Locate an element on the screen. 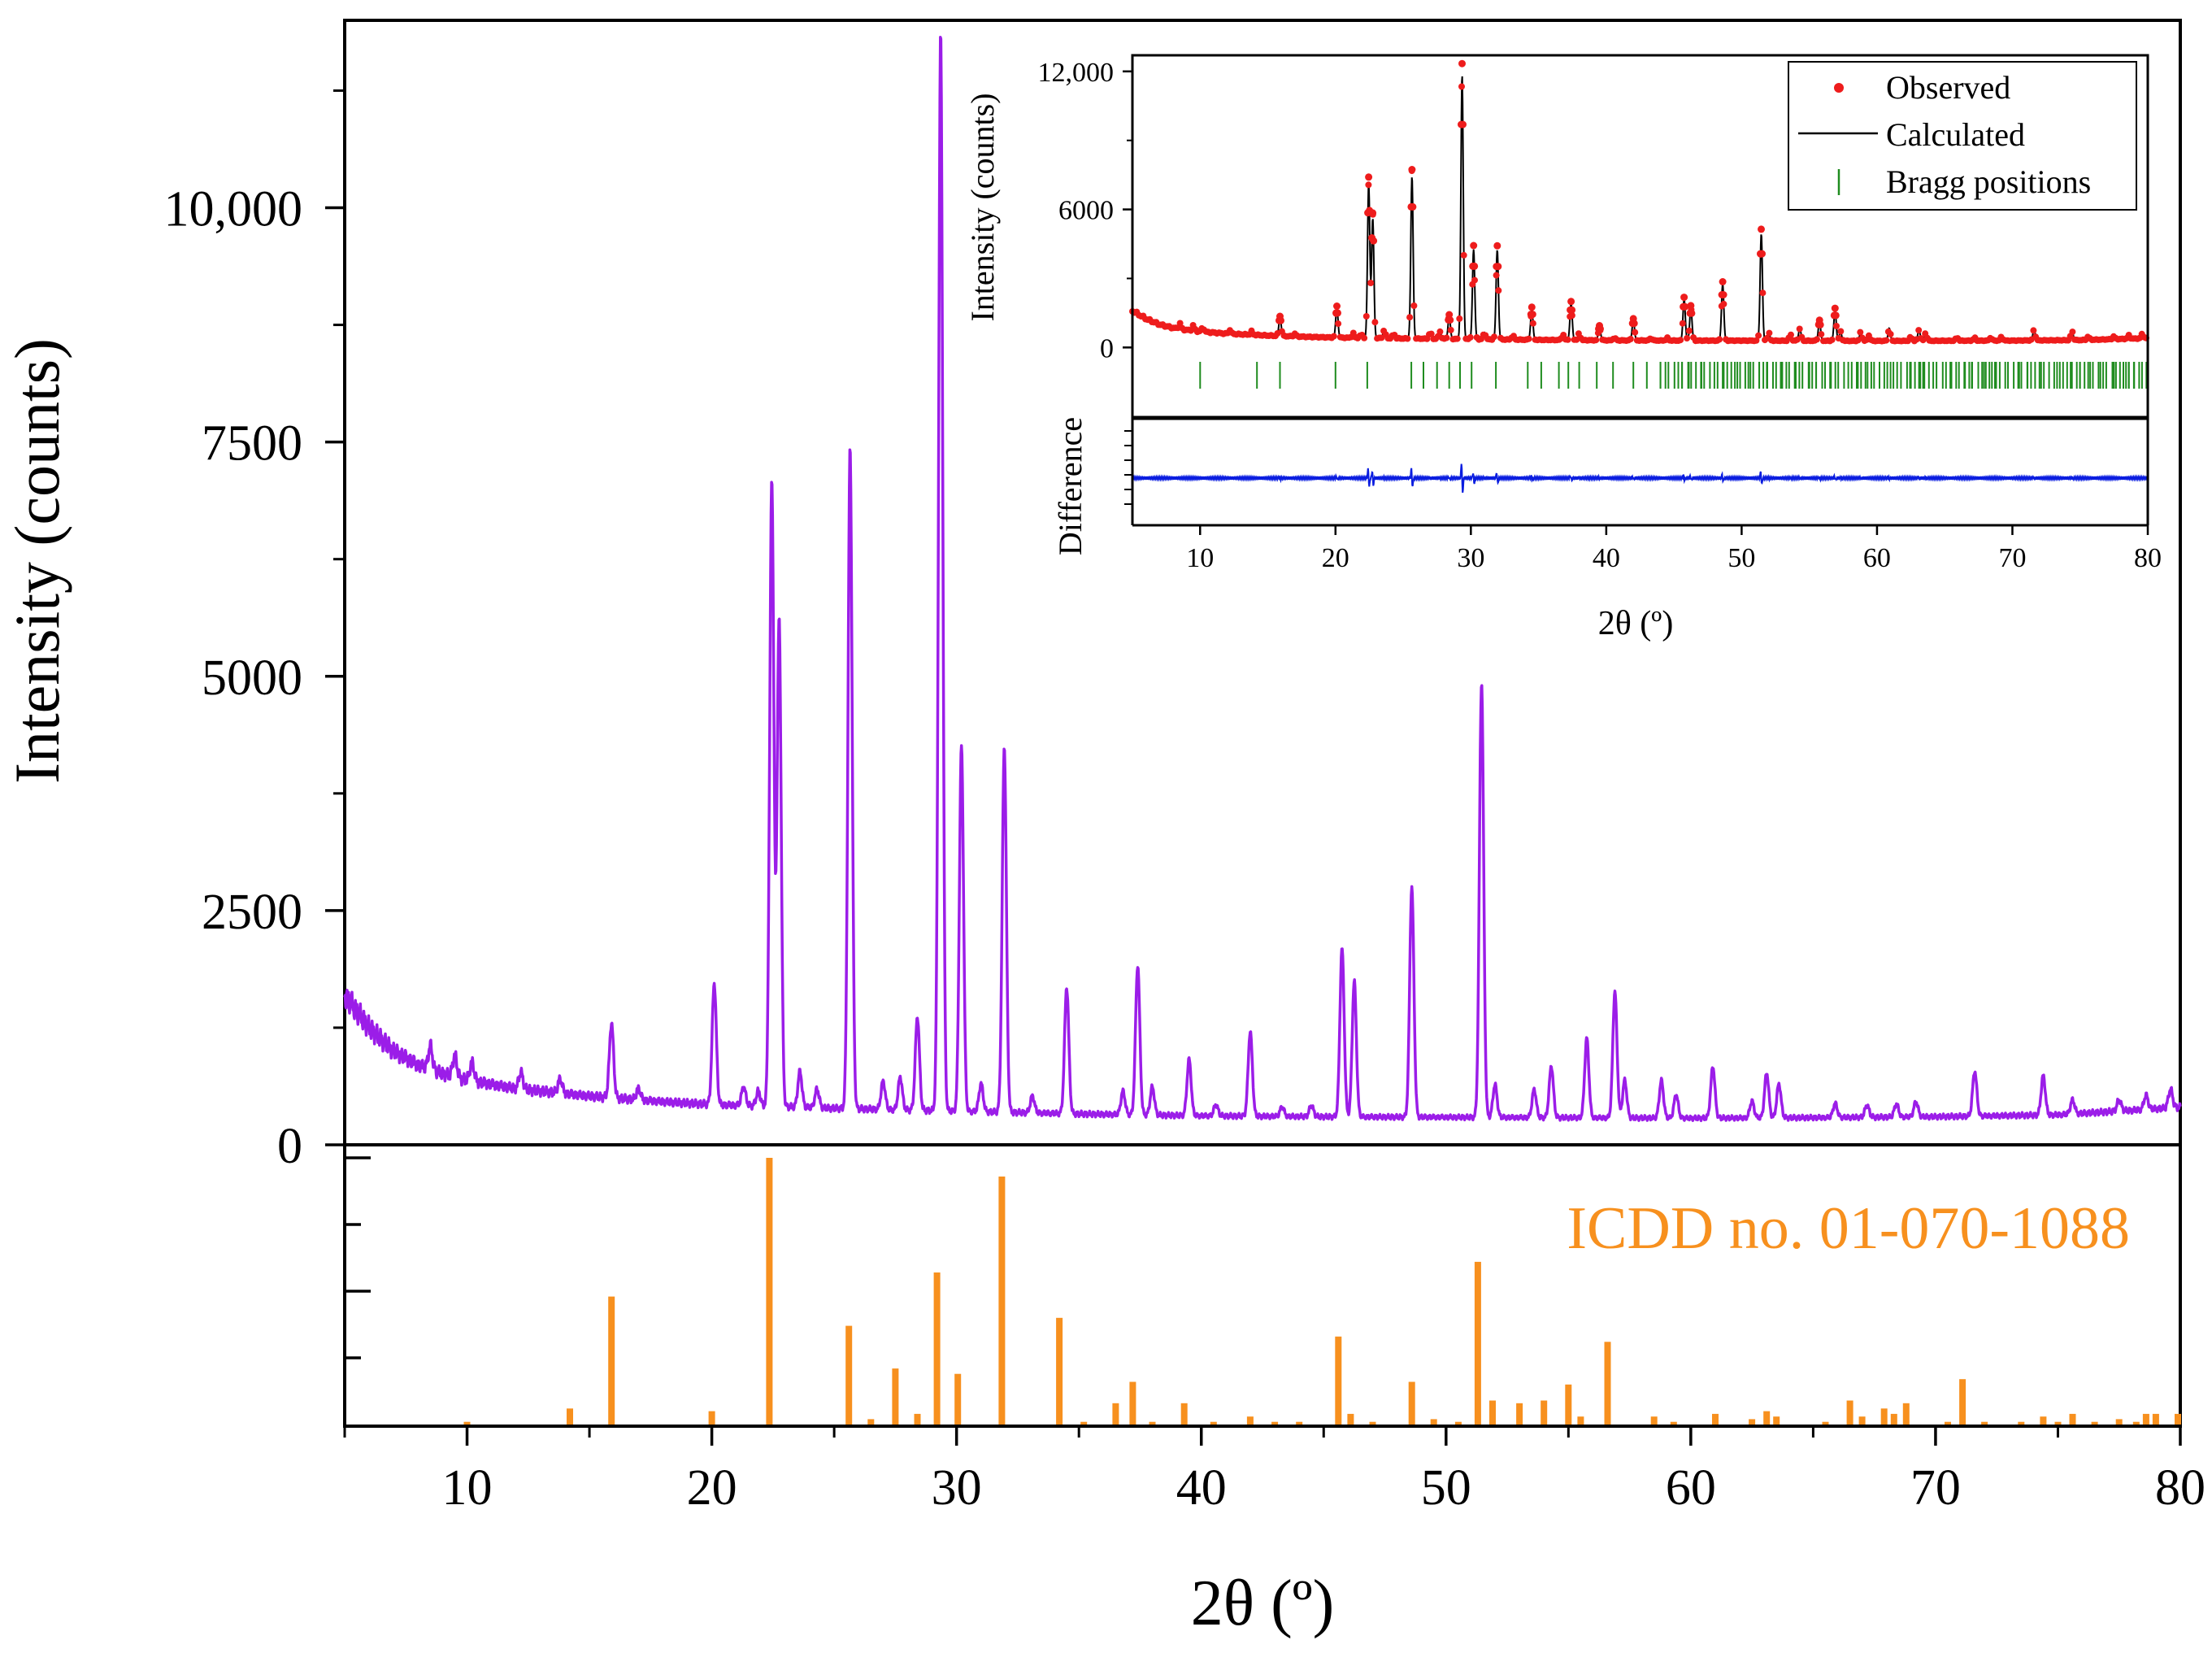 This screenshot has width=2212, height=1653. legend-box is located at coordinates (1962, 136).